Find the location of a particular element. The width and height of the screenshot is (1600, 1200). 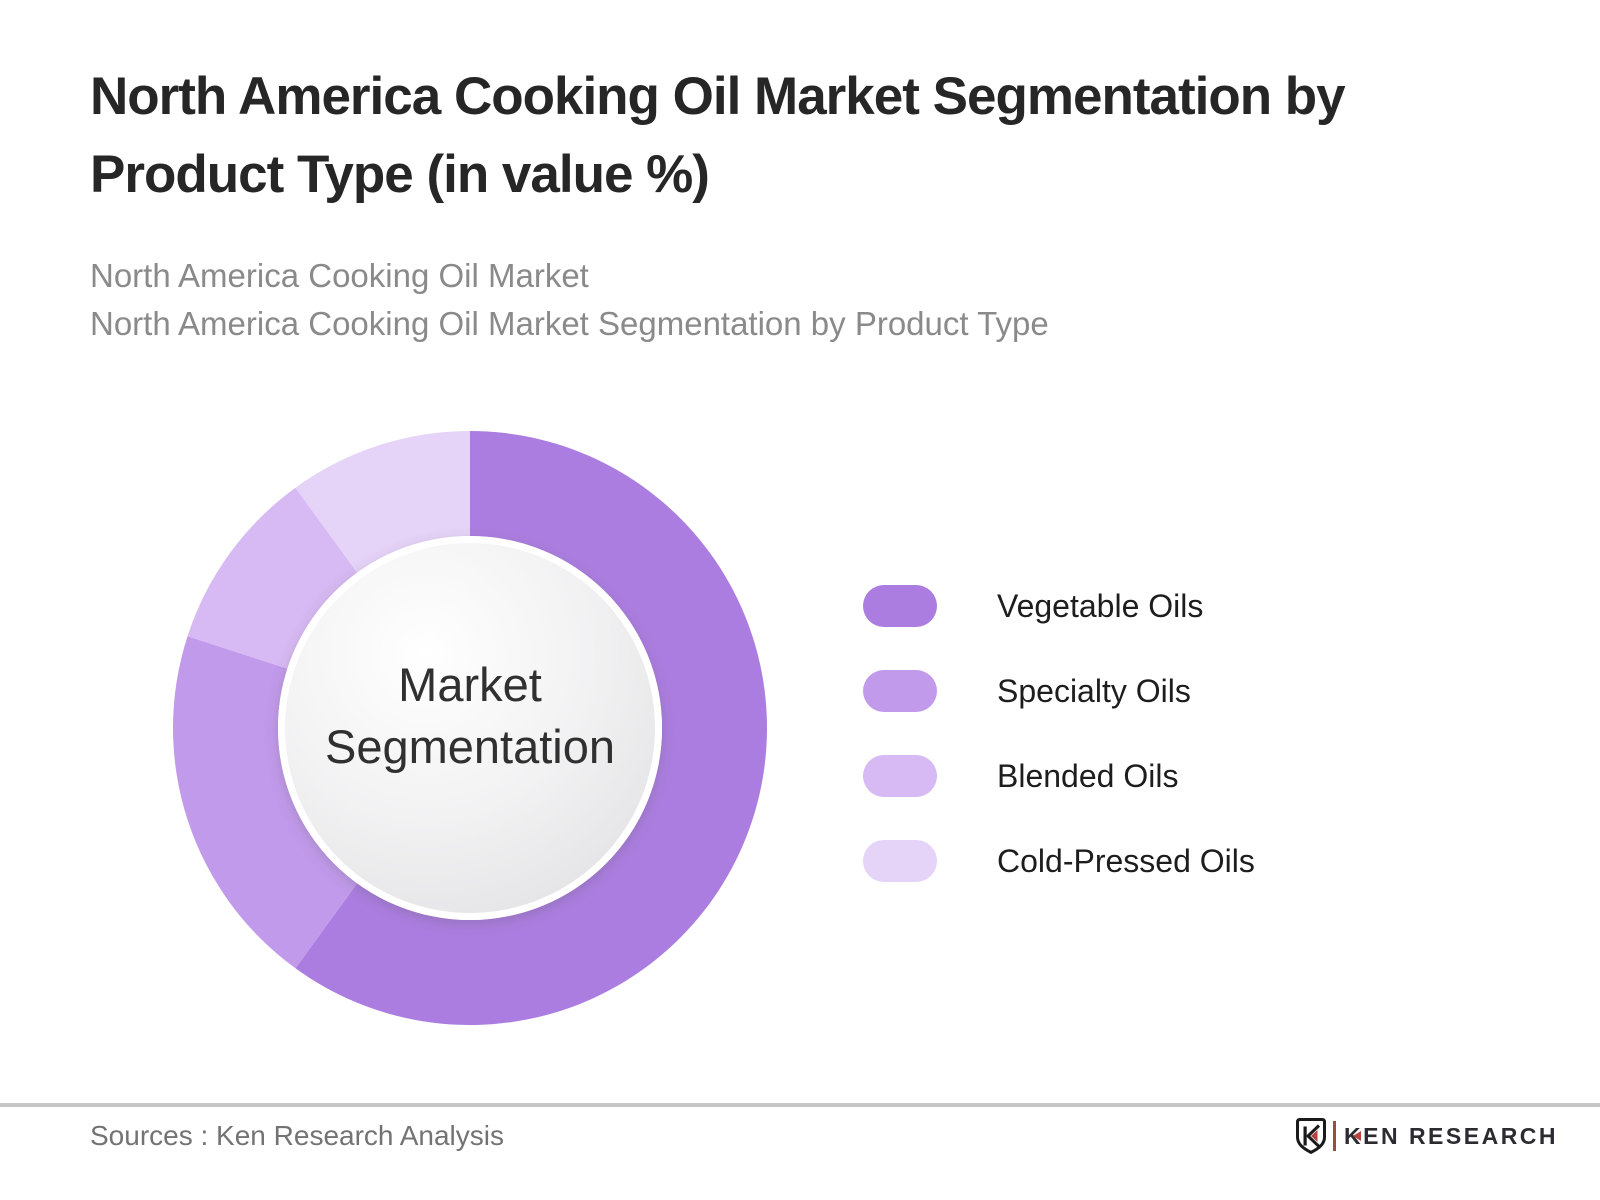

donut-center-circle is located at coordinates (470, 728).